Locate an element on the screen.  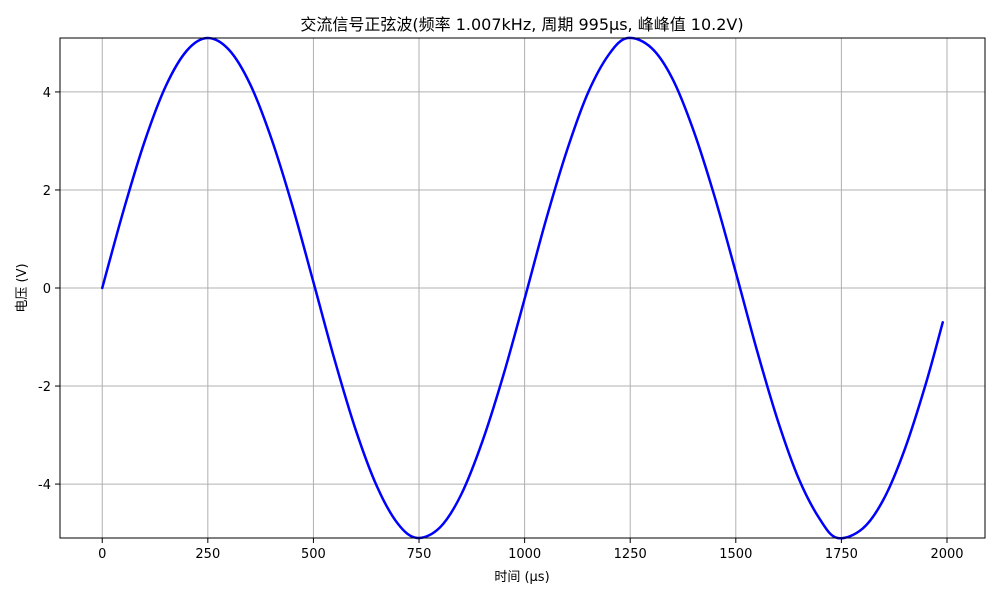
y-tick-label: 4 is located at coordinates (47, 93).